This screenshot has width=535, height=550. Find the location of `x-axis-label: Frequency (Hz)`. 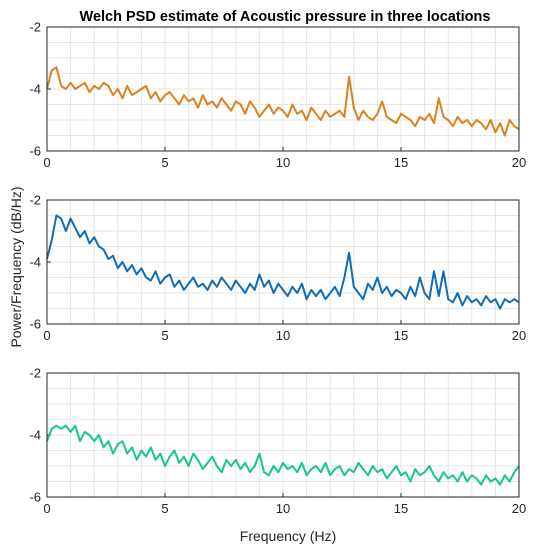

x-axis-label: Frequency (Hz) is located at coordinates (288, 536).